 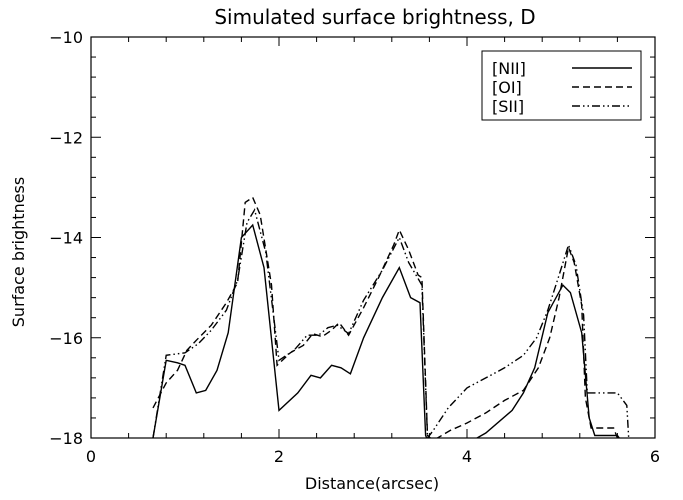 I want to click on legend-label: [NII], so click(x=509, y=68).